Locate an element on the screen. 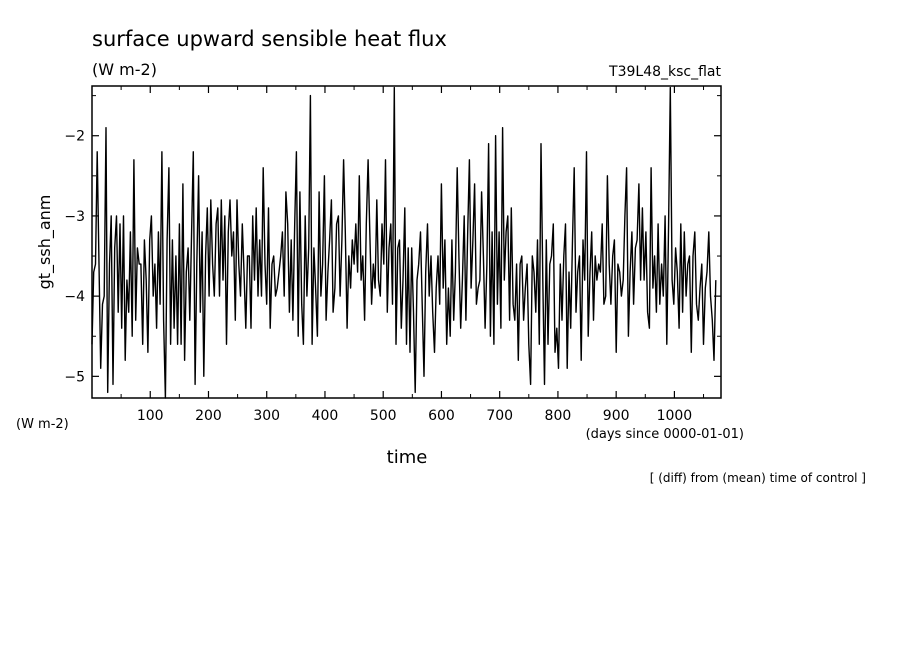  chart-title: surface upward sensible heat flux is located at coordinates (269, 39).